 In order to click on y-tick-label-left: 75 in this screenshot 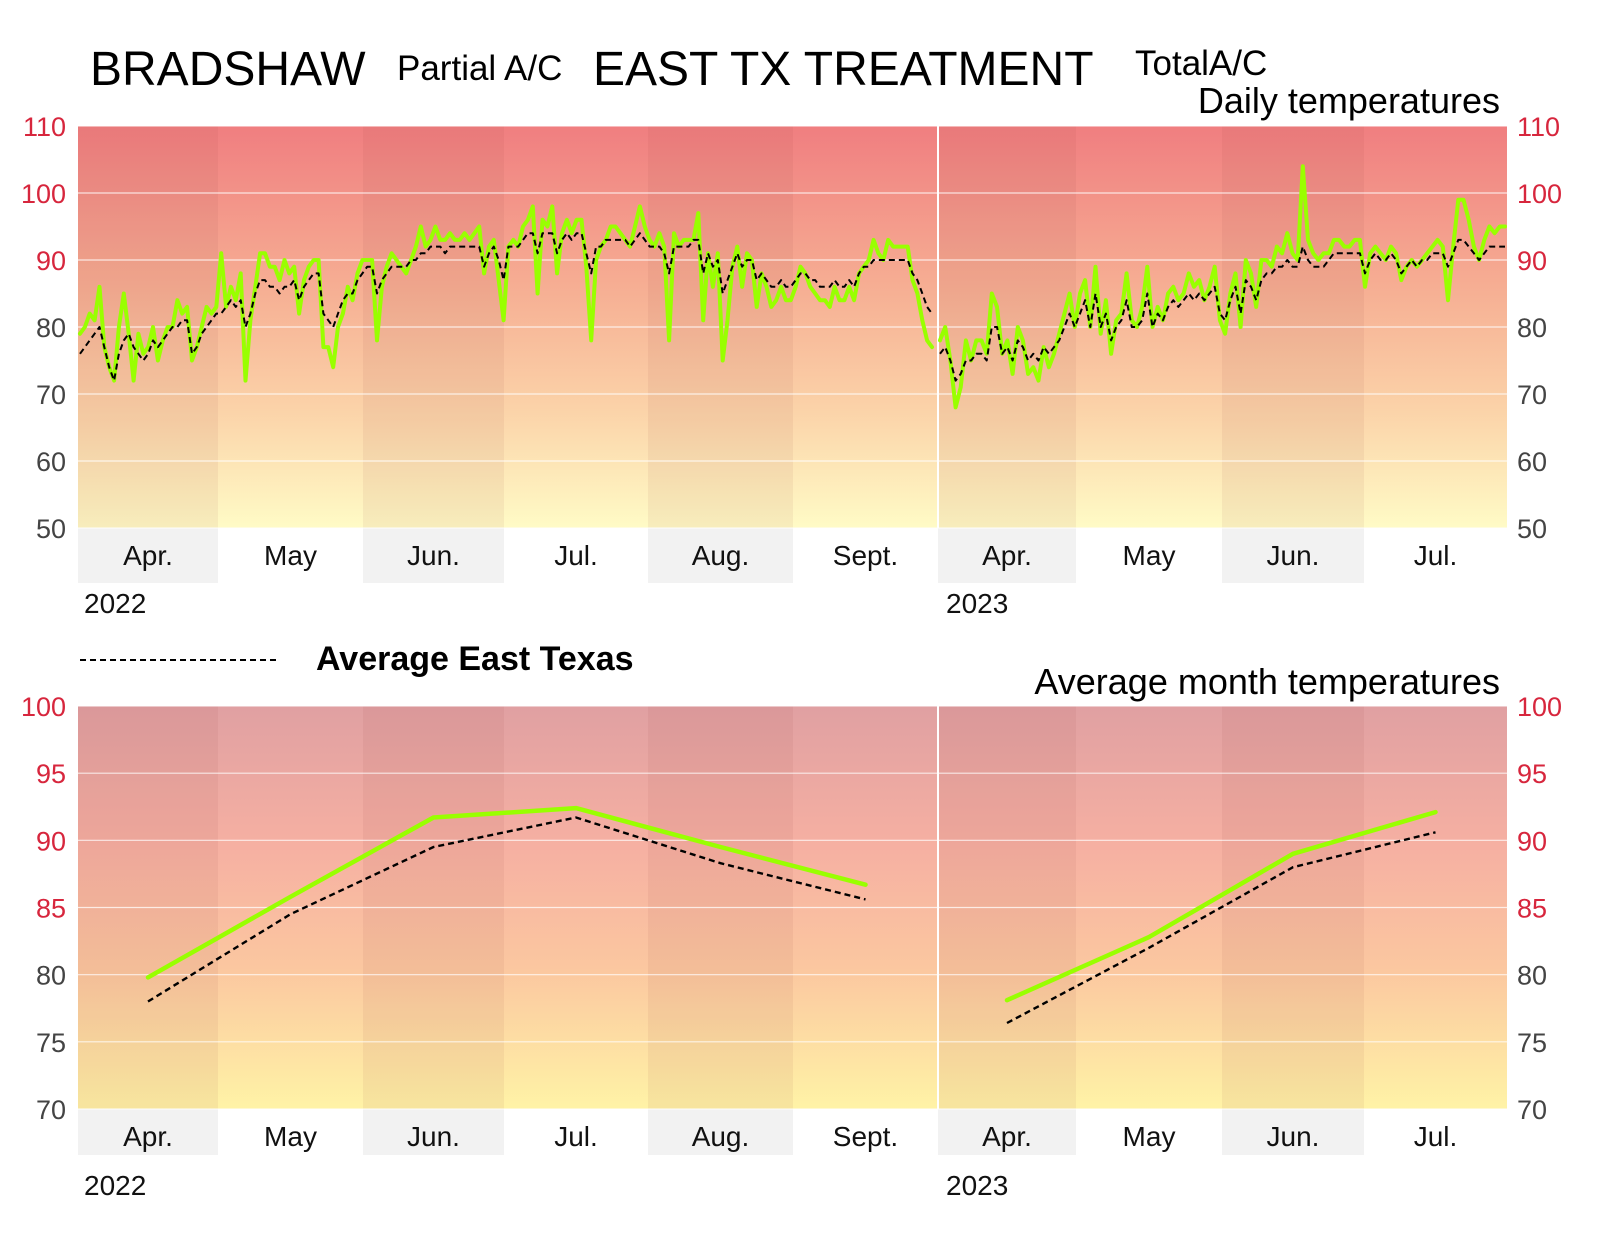, I will do `click(51, 1043)`.